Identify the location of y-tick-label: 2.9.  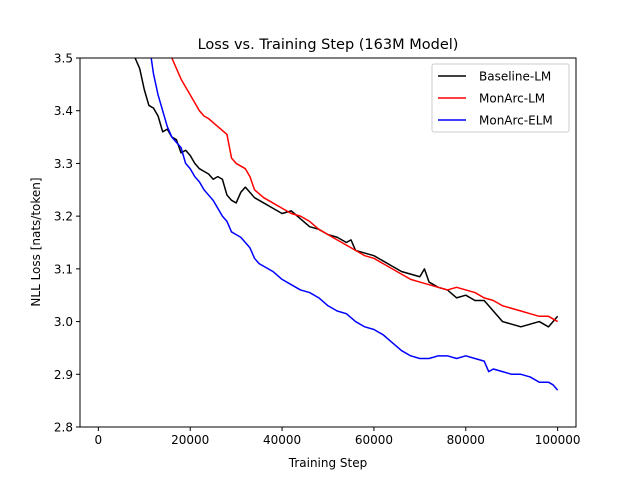
(63, 375).